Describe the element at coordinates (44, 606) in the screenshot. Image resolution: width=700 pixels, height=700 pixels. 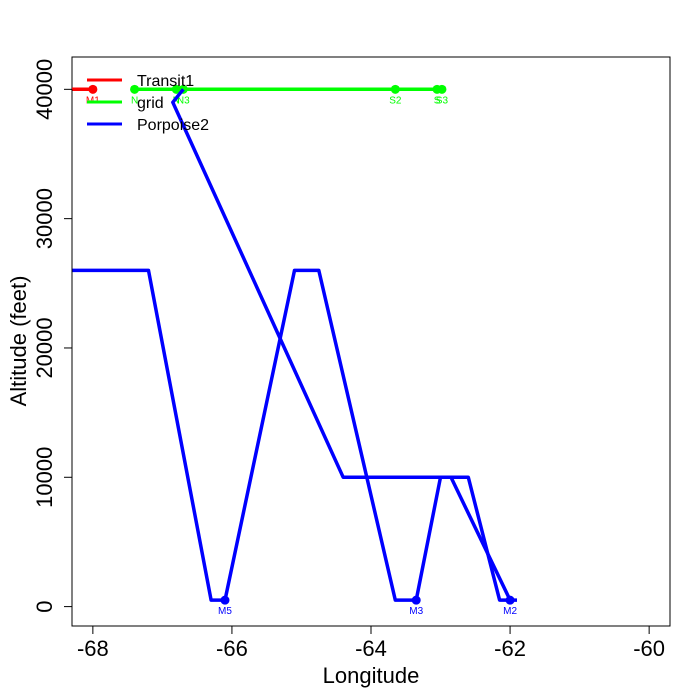
I see `y-tick-label: 0` at that location.